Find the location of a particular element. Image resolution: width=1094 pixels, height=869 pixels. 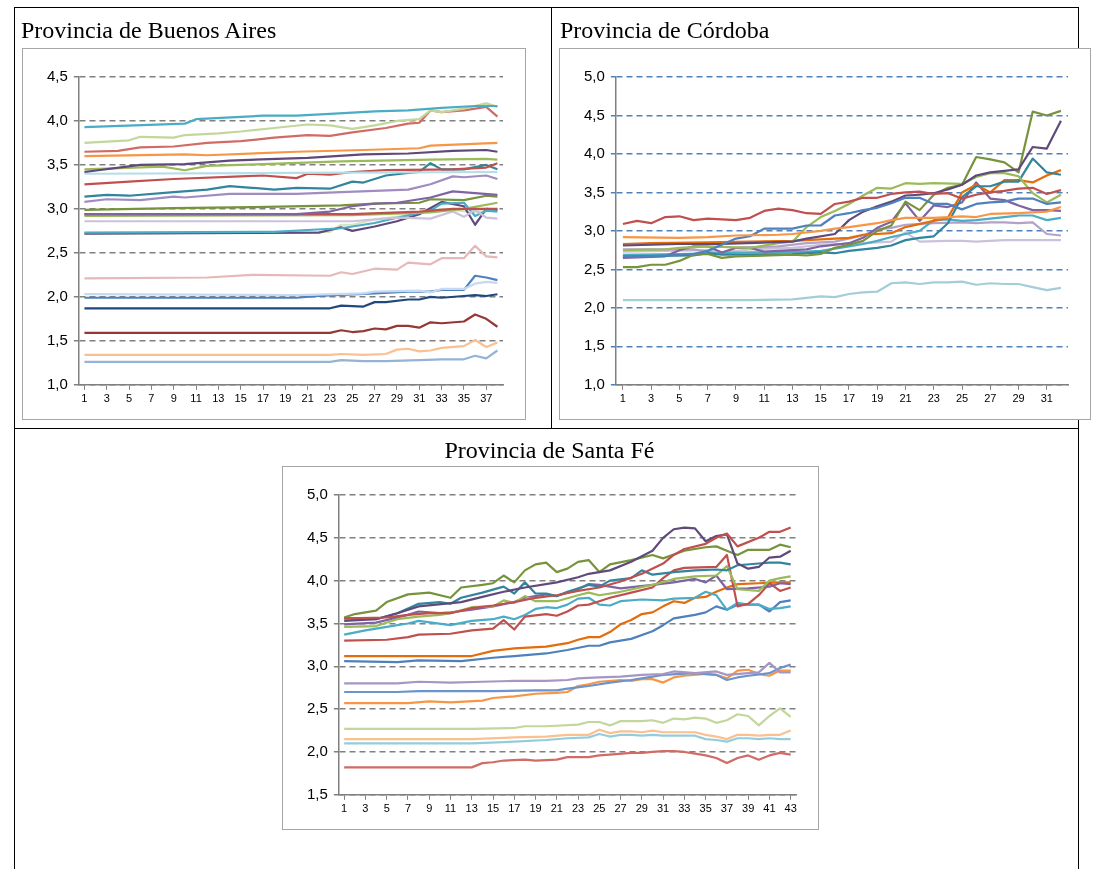

x-tick-label: 41 is located at coordinates (769, 808).